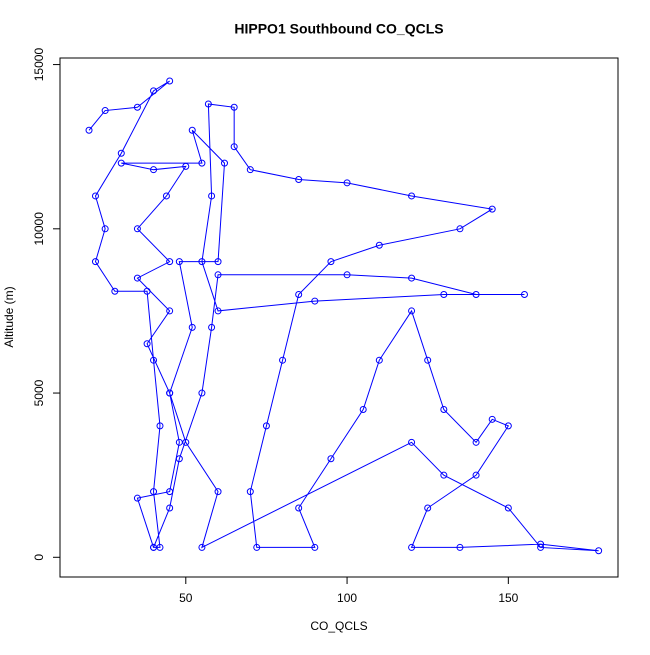 This screenshot has width=650, height=655. What do you see at coordinates (39, 557) in the screenshot?
I see `y-tick-label: 0` at bounding box center [39, 557].